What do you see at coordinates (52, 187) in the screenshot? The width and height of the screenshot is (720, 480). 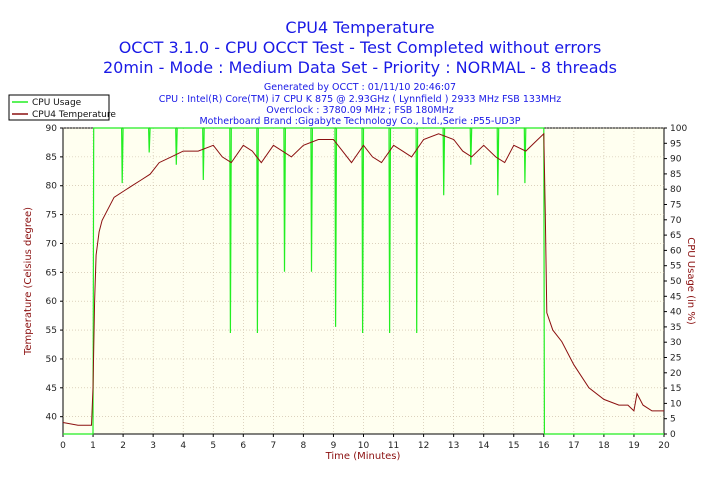 I see `y-left-tick-label: 80` at bounding box center [52, 187].